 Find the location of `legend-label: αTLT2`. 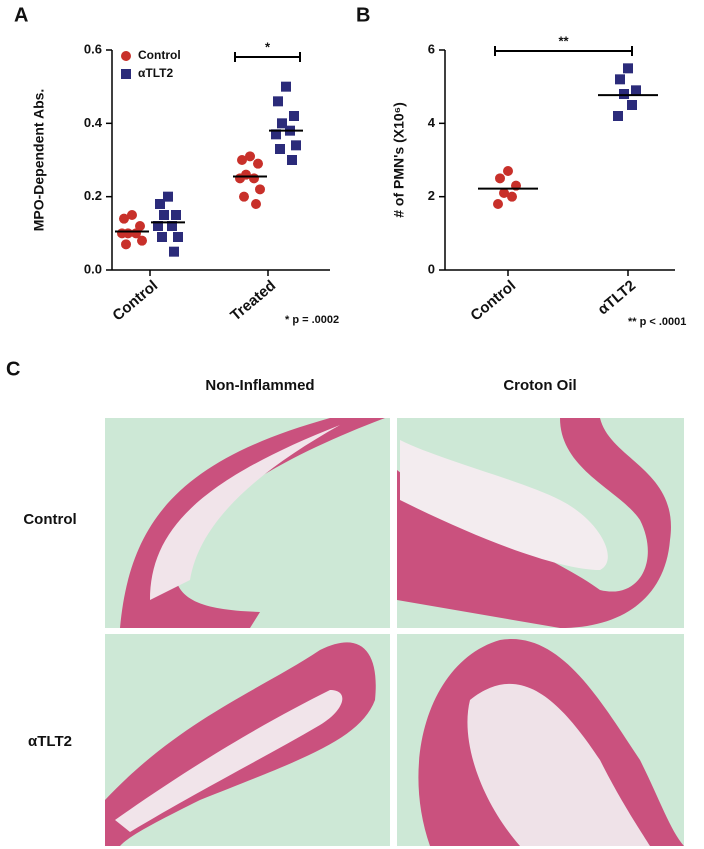

legend-label: αTLT2 is located at coordinates (155, 73).